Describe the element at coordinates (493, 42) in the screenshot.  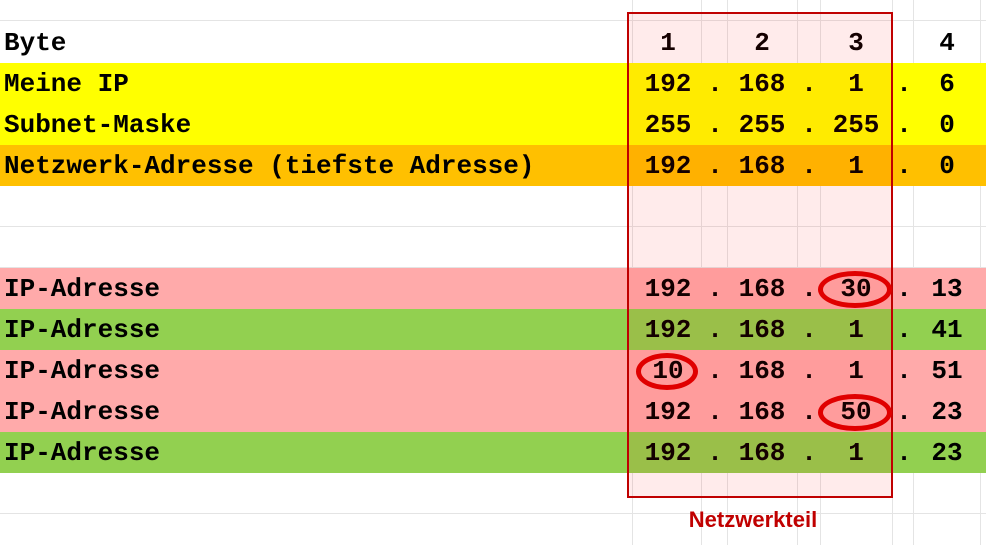
I see `header-row: Byte 1 2 3 4` at that location.